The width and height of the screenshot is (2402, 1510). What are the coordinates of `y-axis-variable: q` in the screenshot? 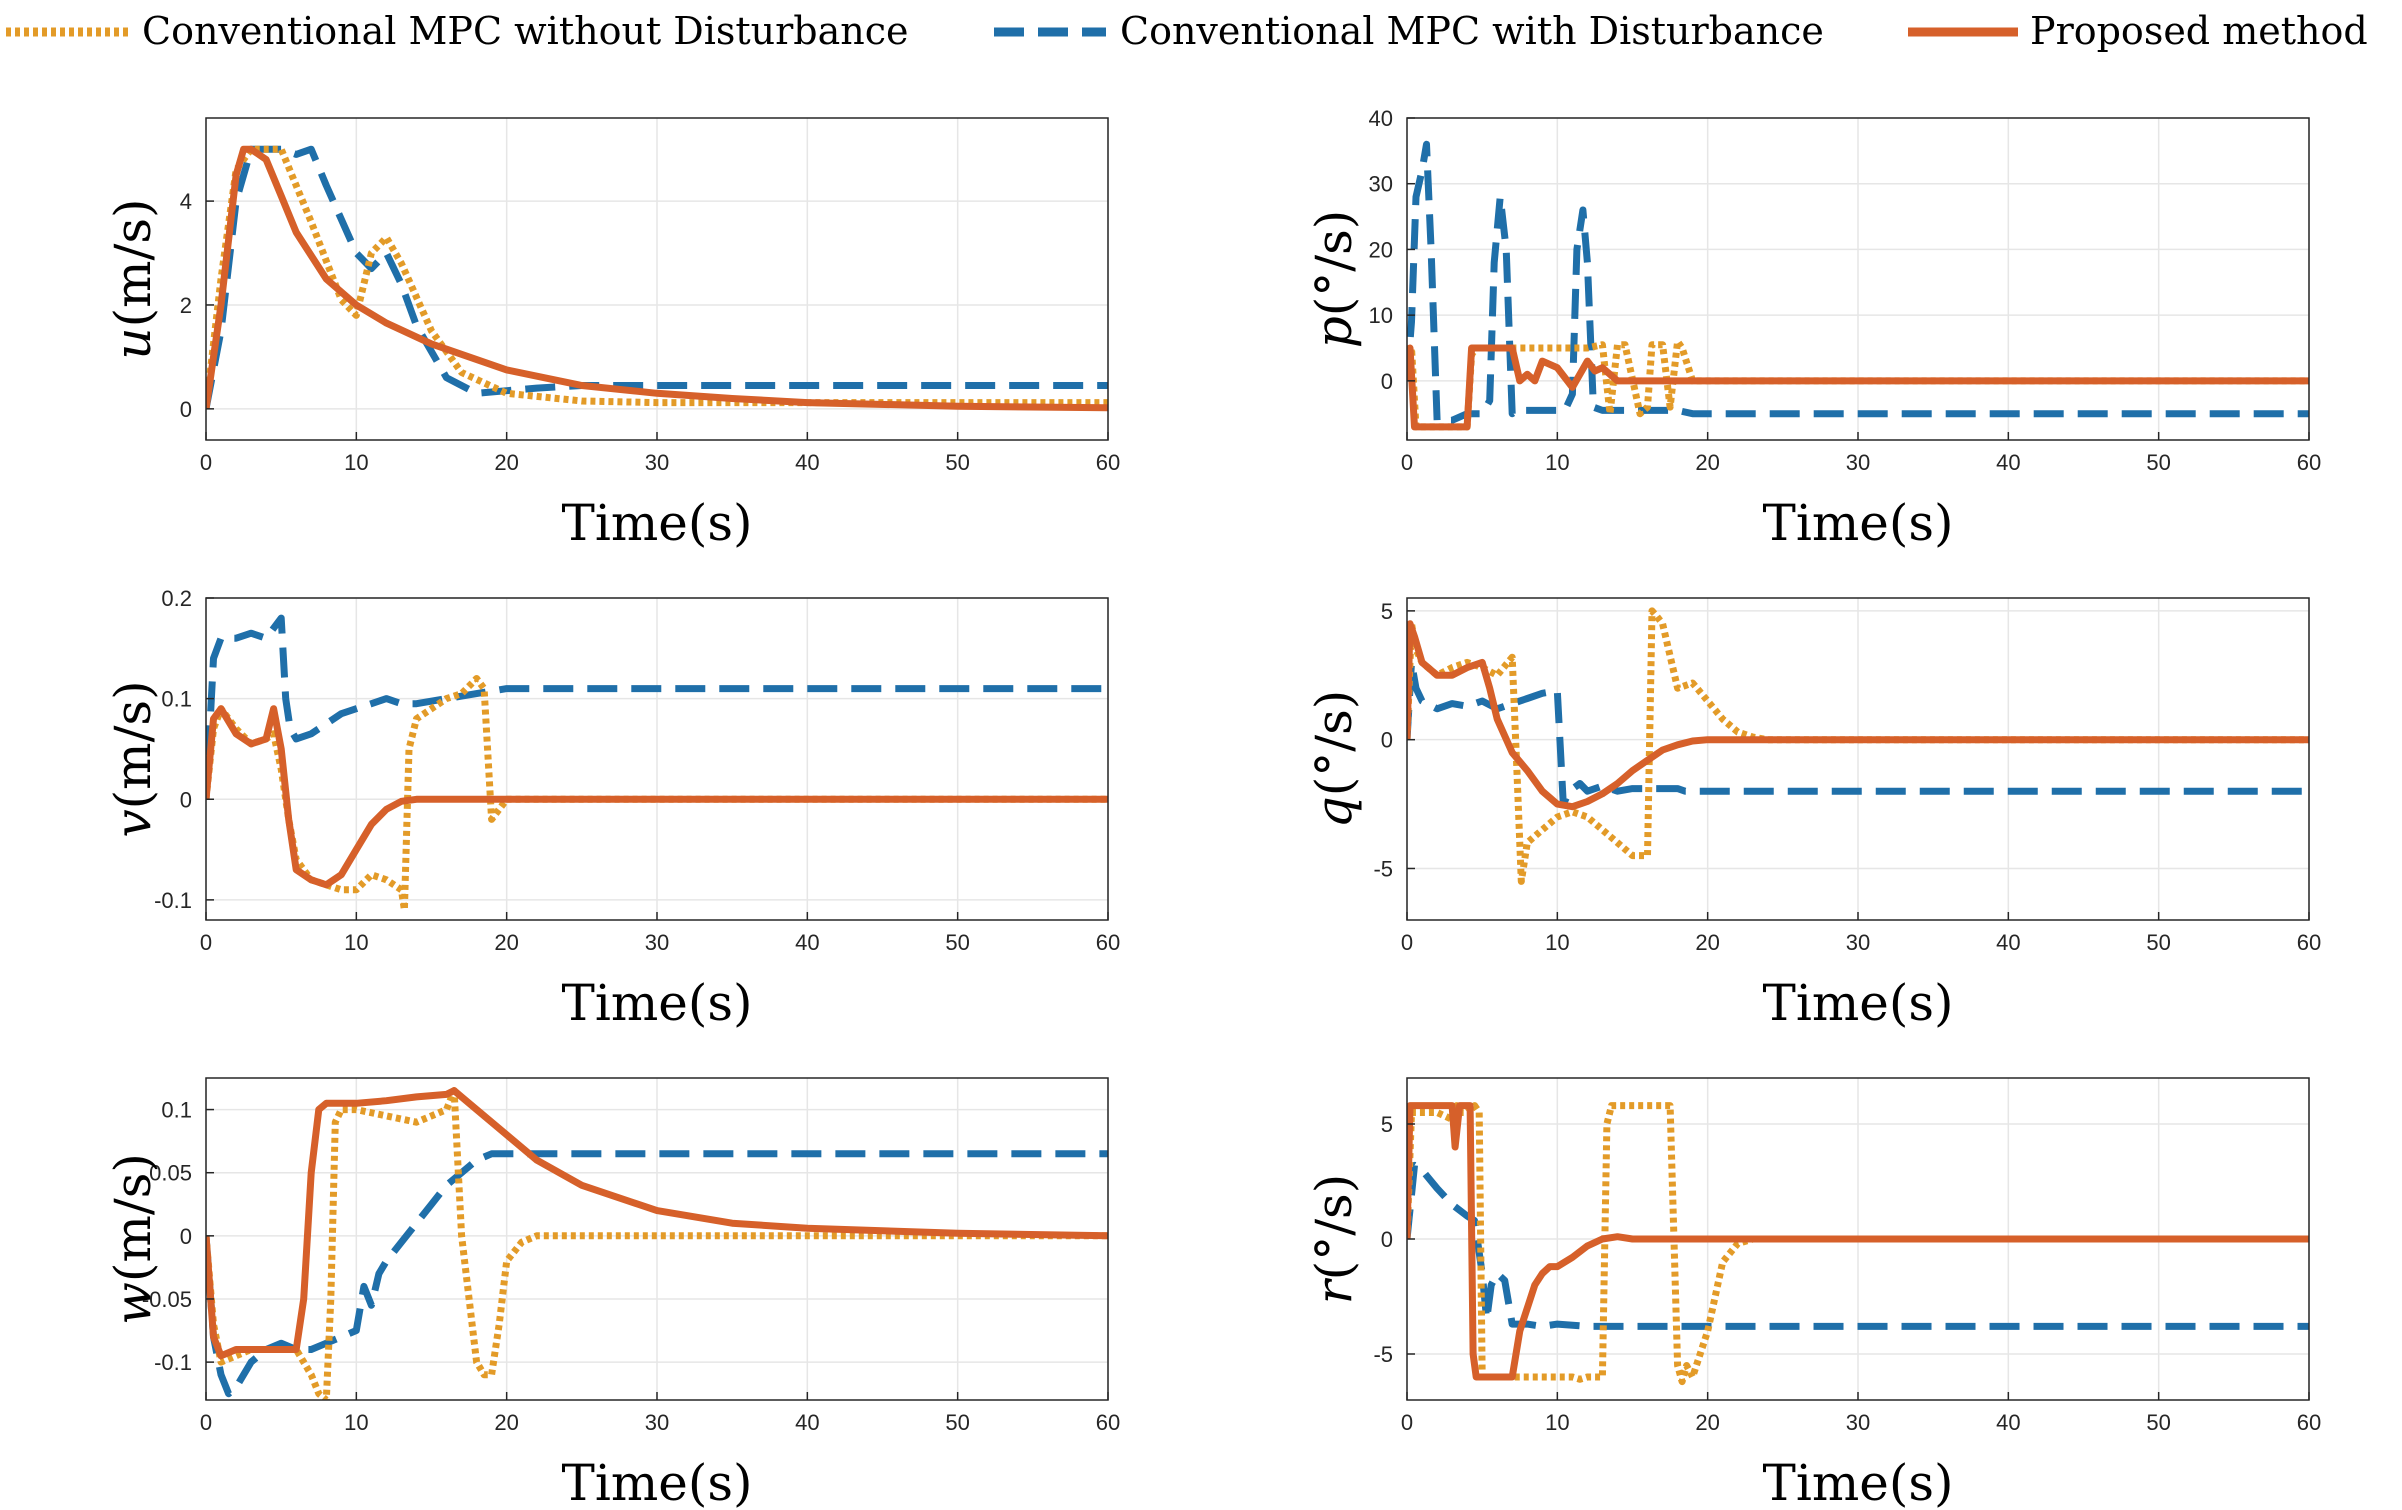 It's located at (1334, 812).